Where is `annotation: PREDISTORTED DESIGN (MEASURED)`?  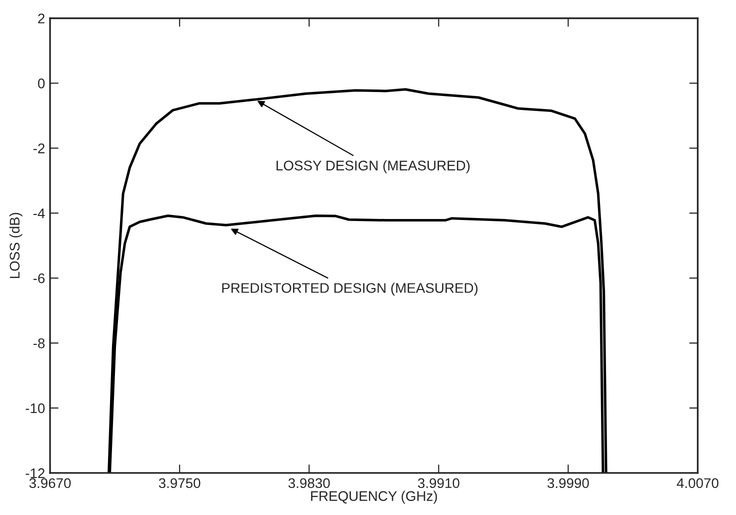 annotation: PREDISTORTED DESIGN (MEASURED) is located at coordinates (350, 289).